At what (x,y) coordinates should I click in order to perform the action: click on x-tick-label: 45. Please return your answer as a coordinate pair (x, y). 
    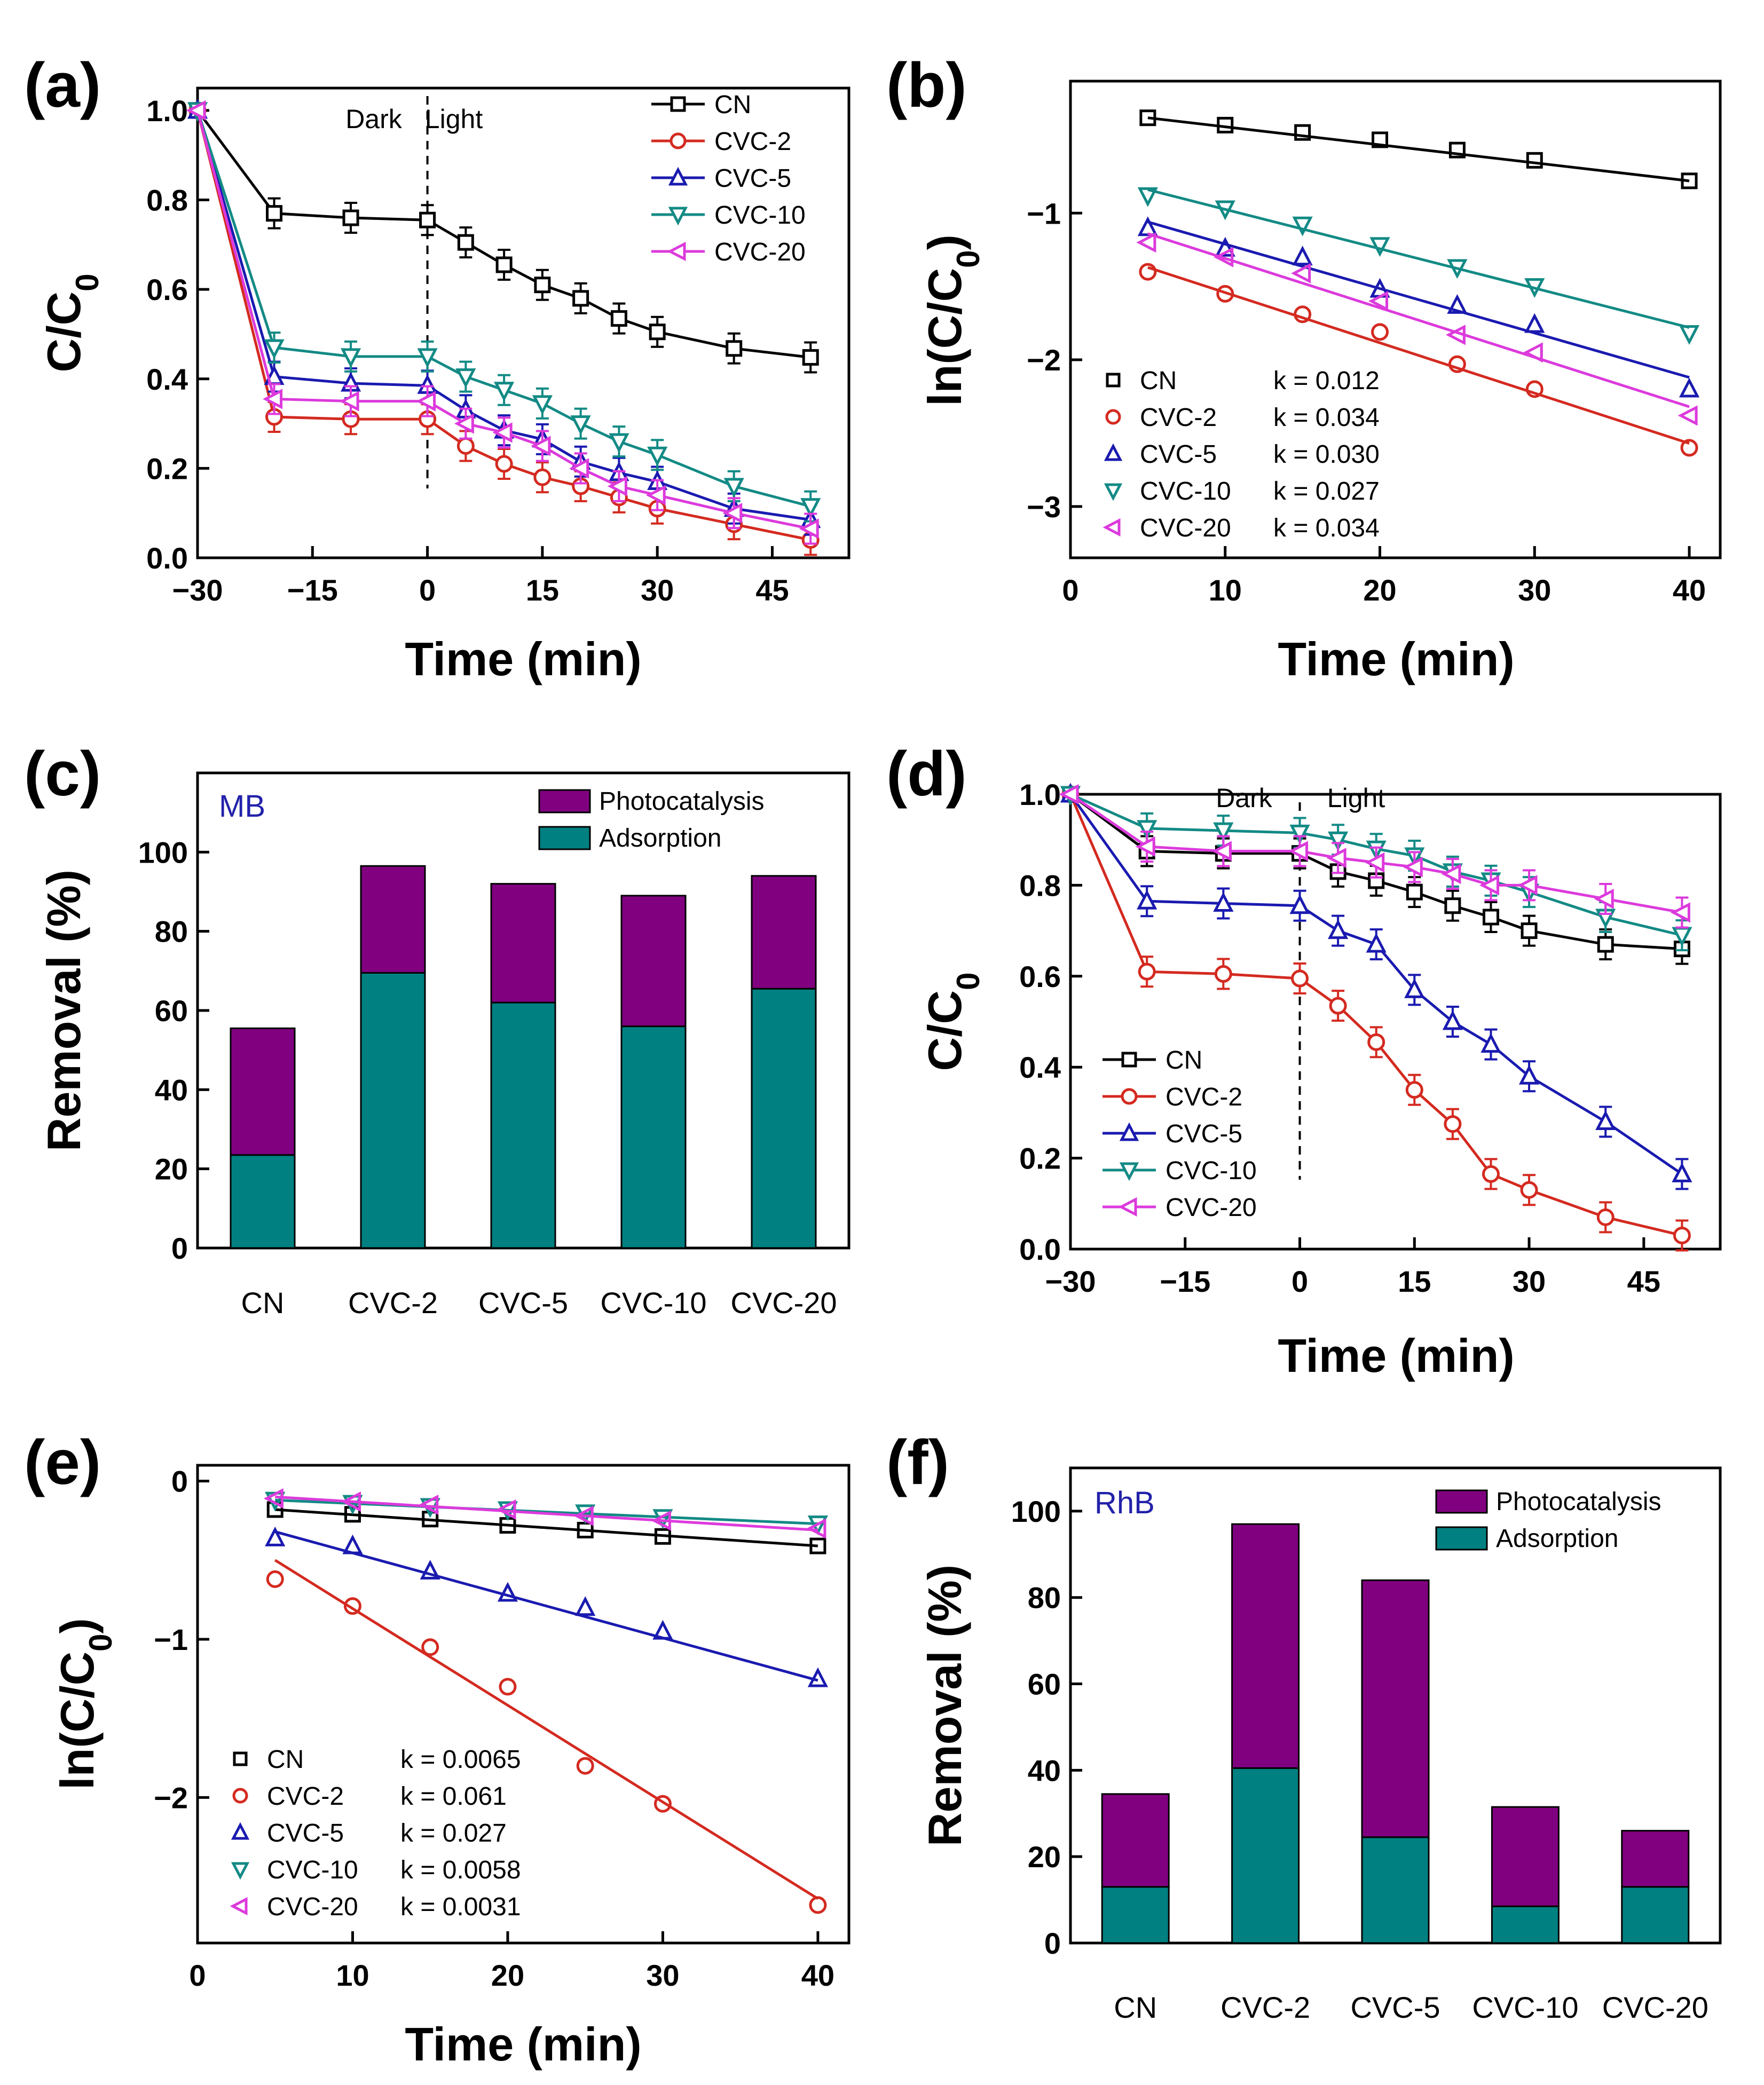
    Looking at the image, I should click on (772, 590).